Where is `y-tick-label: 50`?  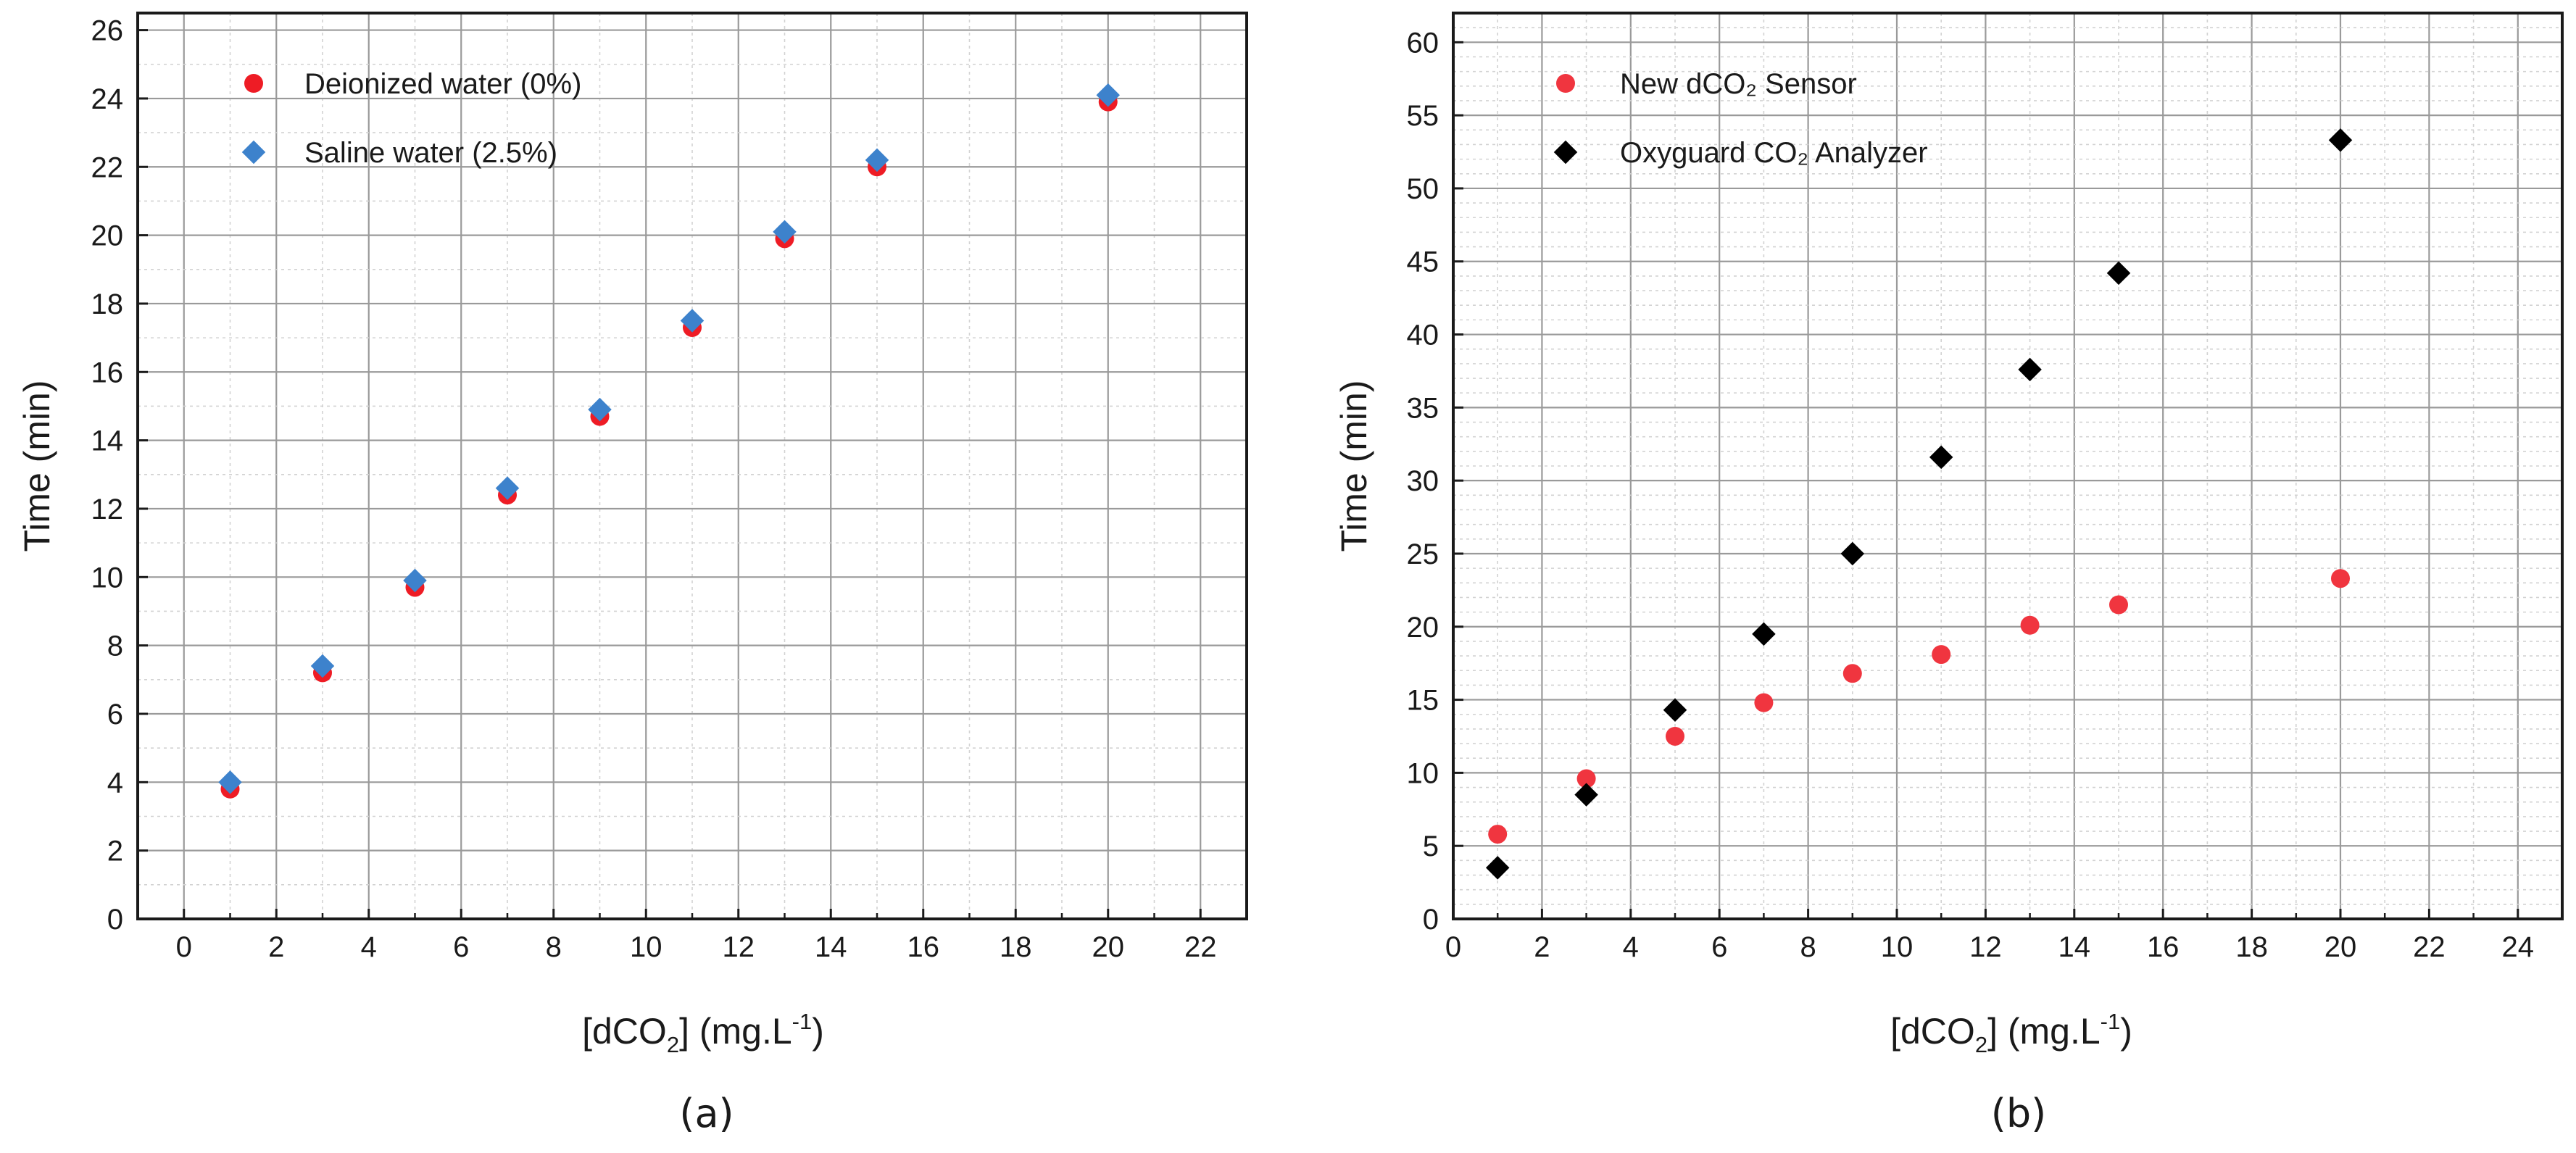 y-tick-label: 50 is located at coordinates (1423, 189).